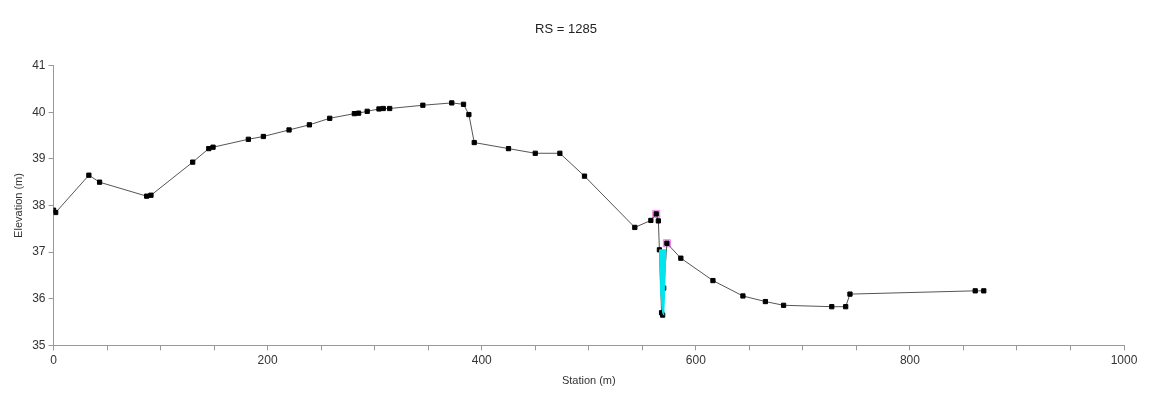 The width and height of the screenshot is (1152, 400). What do you see at coordinates (588, 380) in the screenshot?
I see `x-axis-title: Station (m)` at bounding box center [588, 380].